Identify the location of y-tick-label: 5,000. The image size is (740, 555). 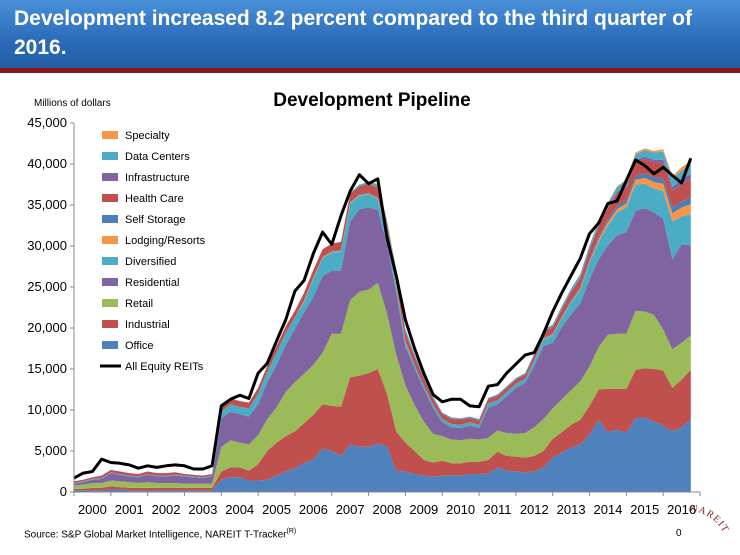
(50, 450).